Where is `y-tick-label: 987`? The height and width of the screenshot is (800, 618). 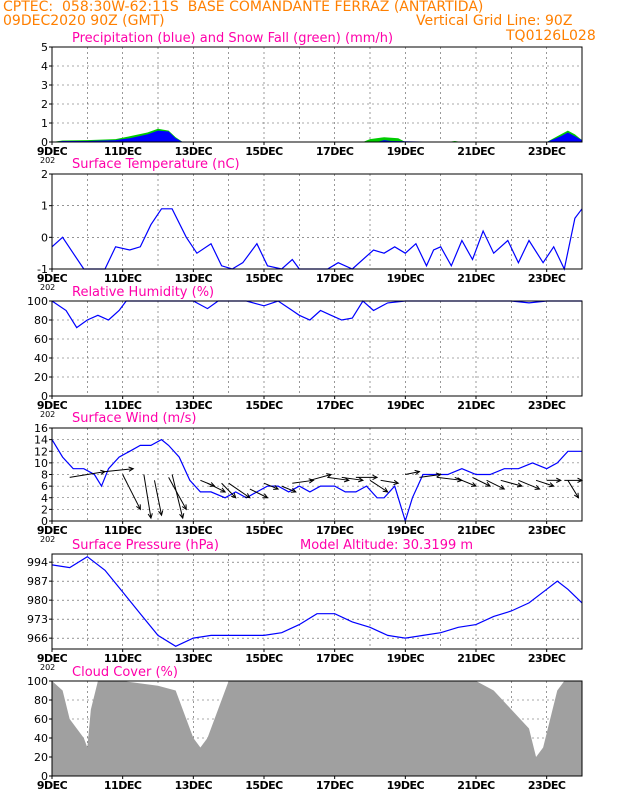 y-tick-label: 987 is located at coordinates (37, 581).